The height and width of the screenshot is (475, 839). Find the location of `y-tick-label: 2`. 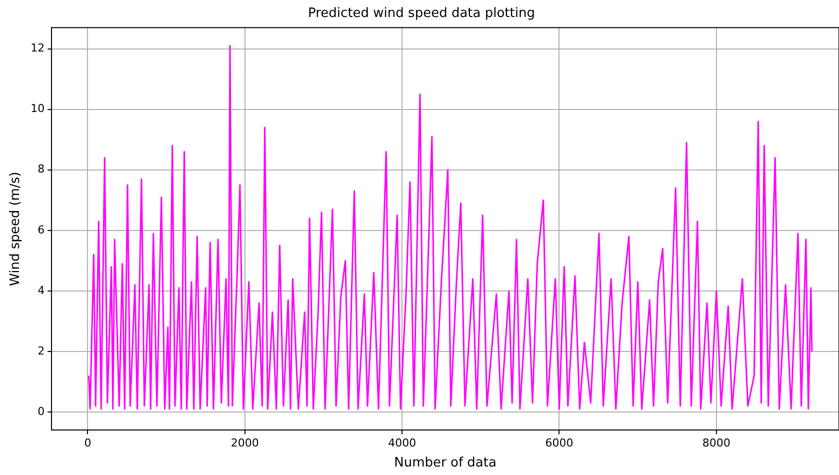

y-tick-label: 2 is located at coordinates (41, 351).